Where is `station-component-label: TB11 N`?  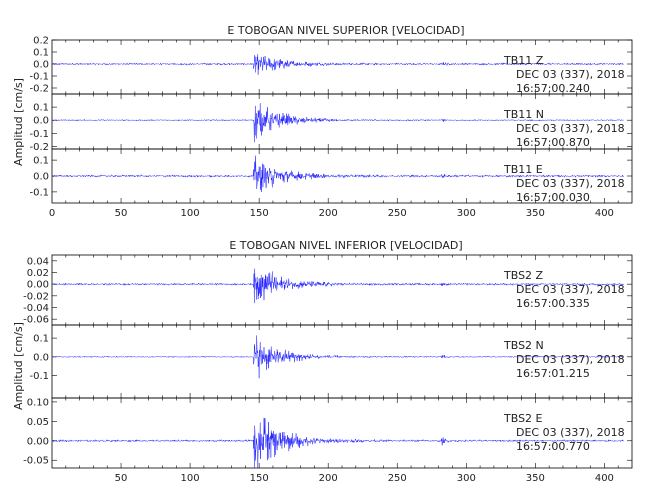 station-component-label: TB11 N is located at coordinates (523, 114).